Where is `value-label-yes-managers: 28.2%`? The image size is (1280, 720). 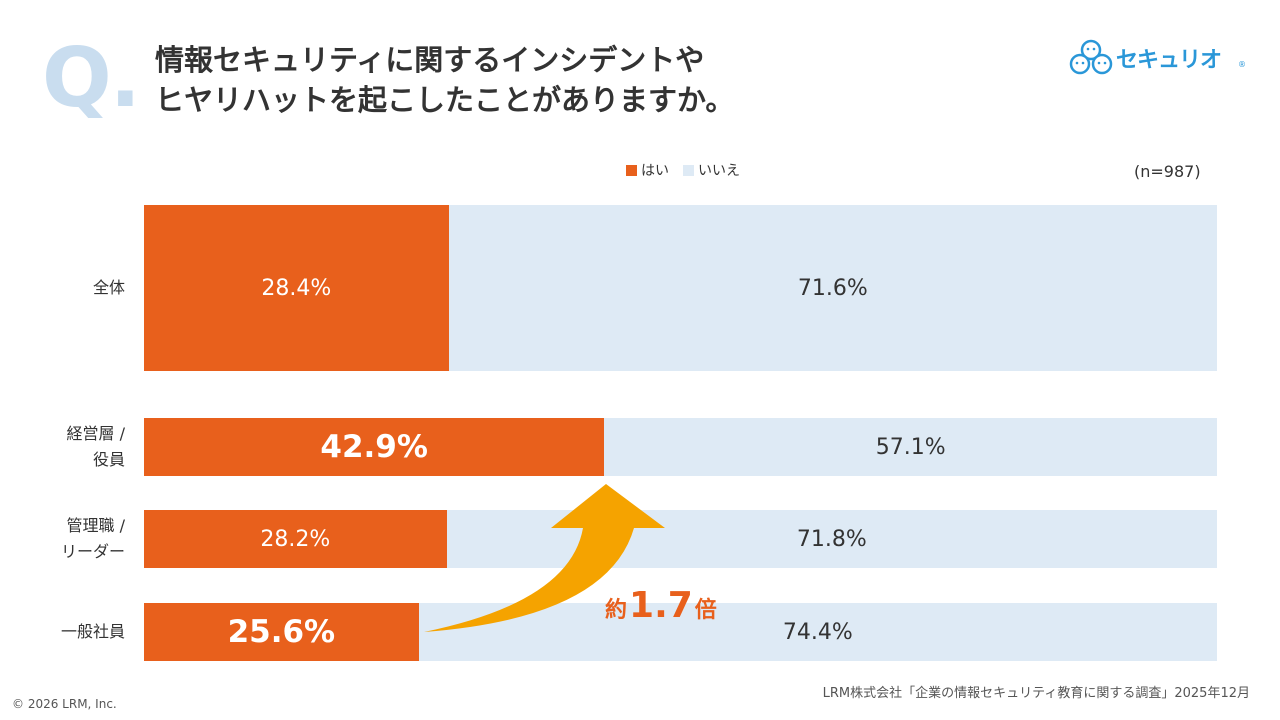
value-label-yes-managers: 28.2% is located at coordinates (295, 539).